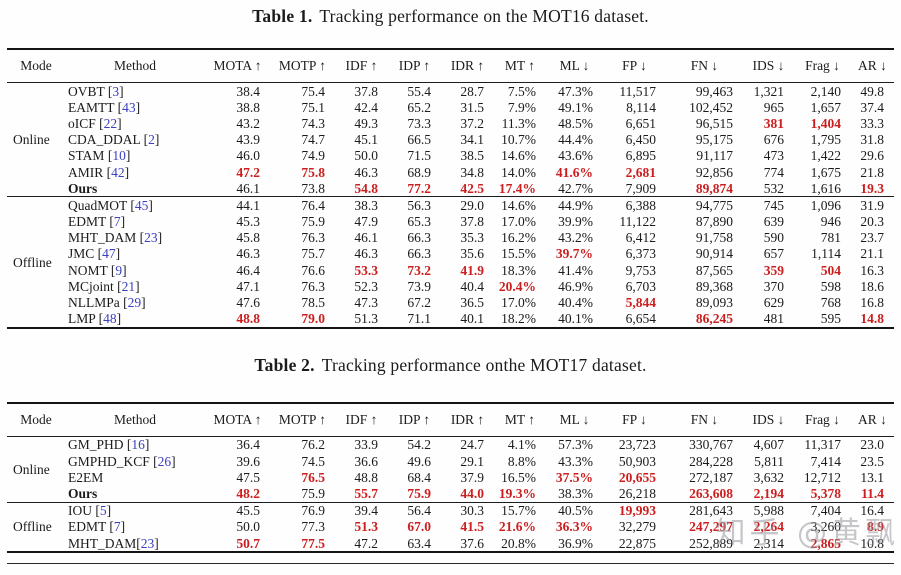 Image resolution: width=901 pixels, height=575 pixels. I want to click on cell-ml: 37.5%, so click(574, 477).